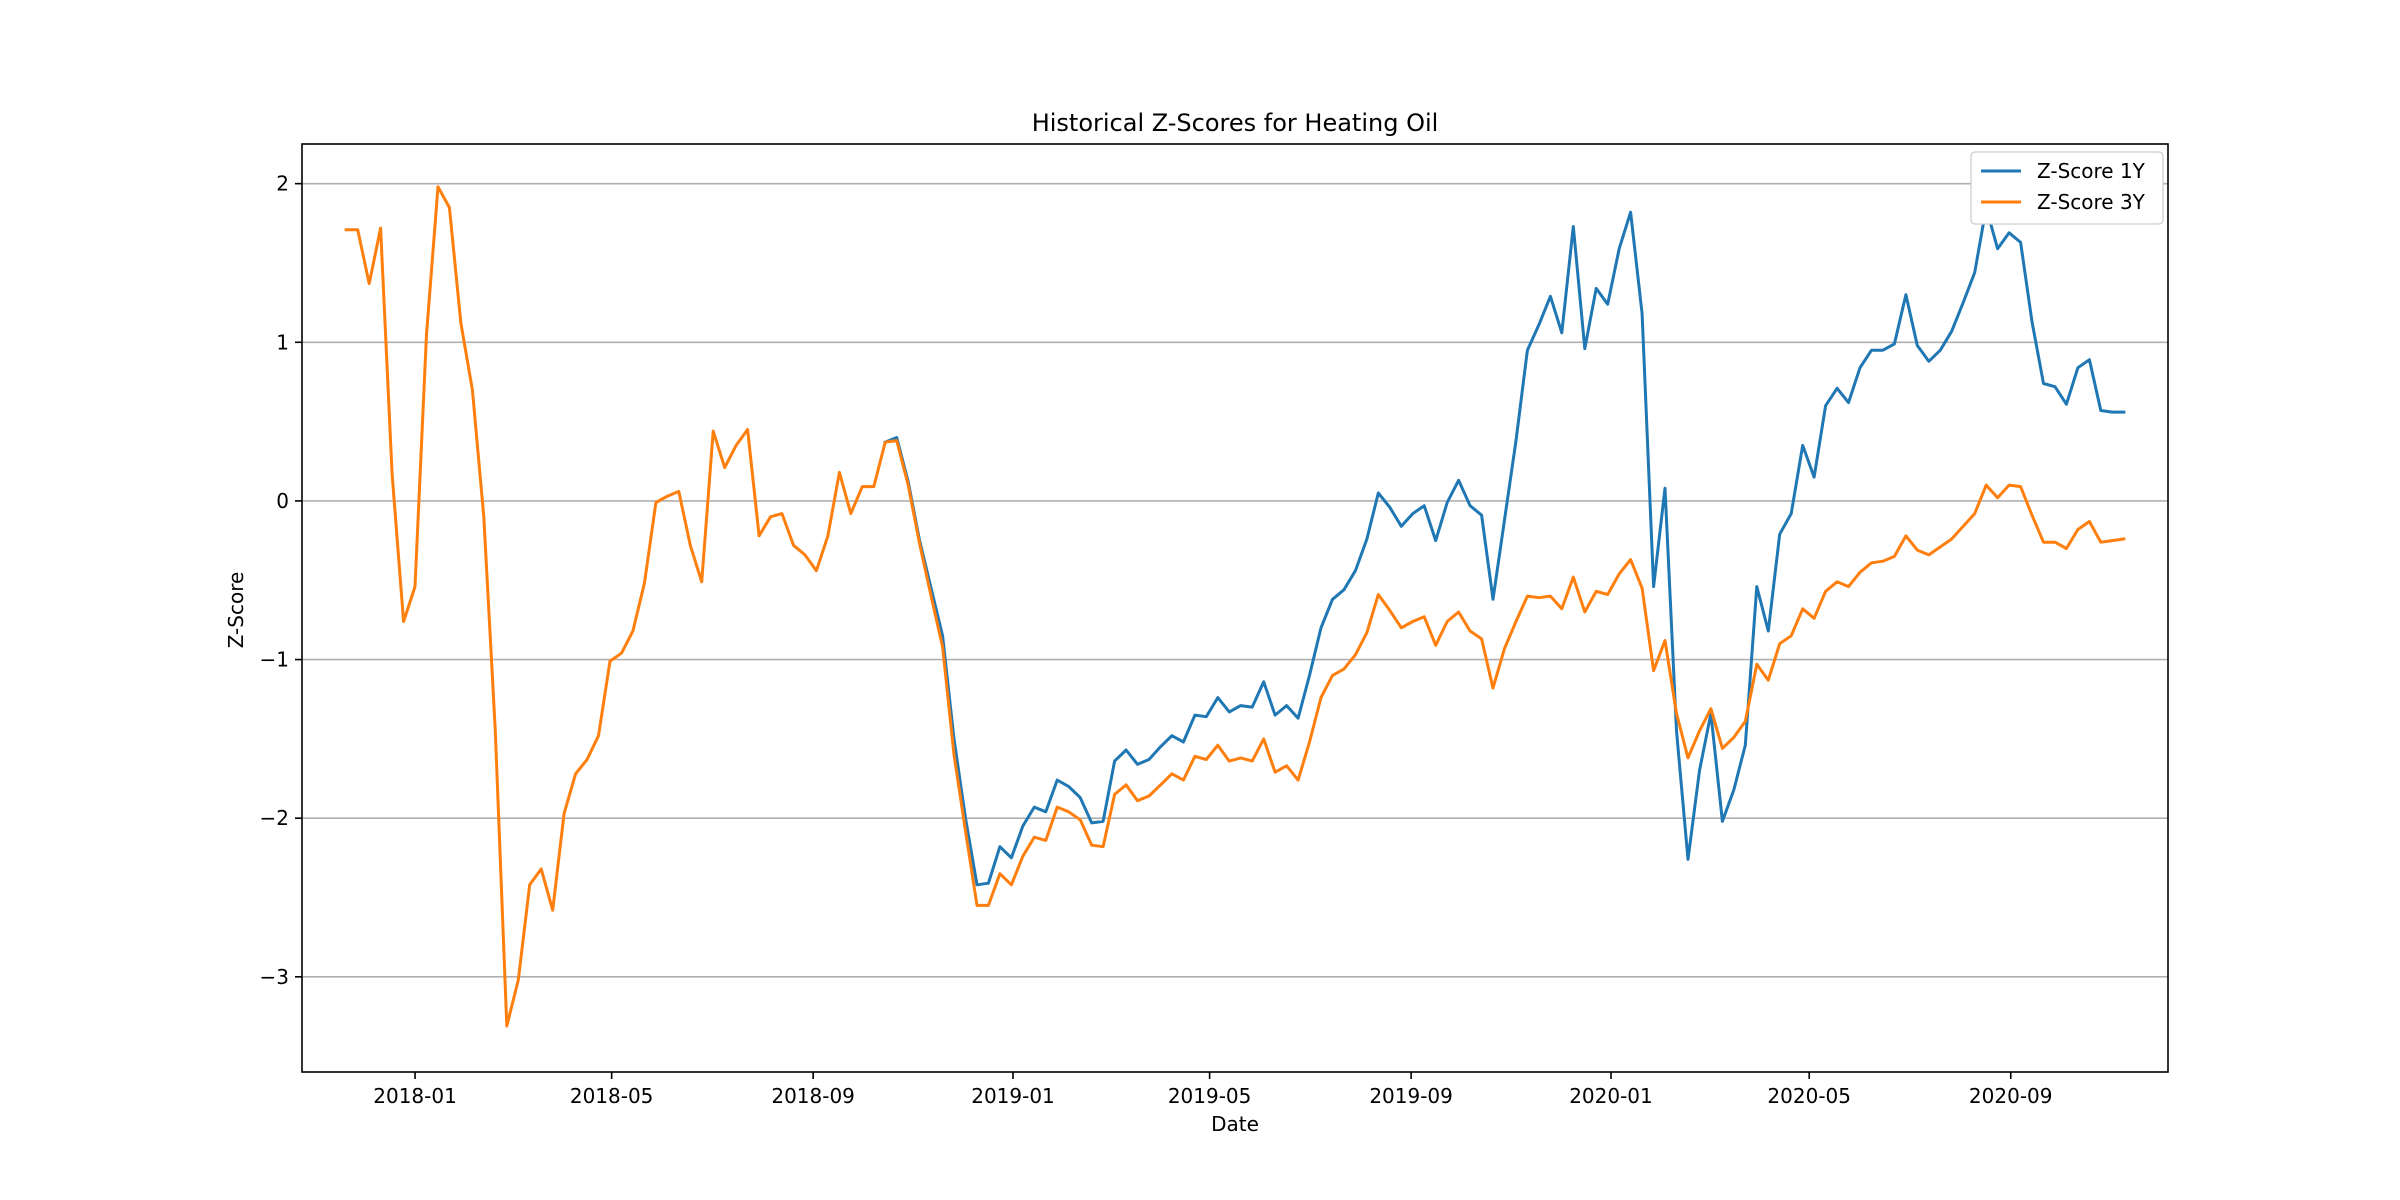 This screenshot has width=2400, height=1200. What do you see at coordinates (274, 818) in the screenshot?
I see `y-tick-label: −2` at bounding box center [274, 818].